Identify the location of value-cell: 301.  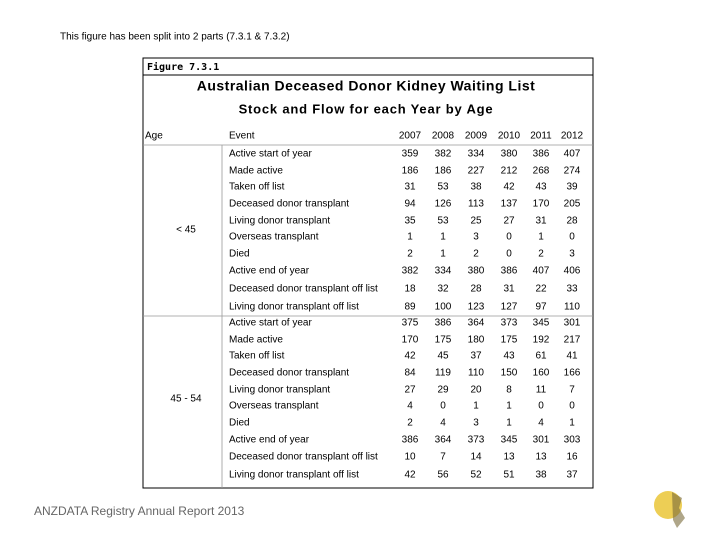
(572, 323).